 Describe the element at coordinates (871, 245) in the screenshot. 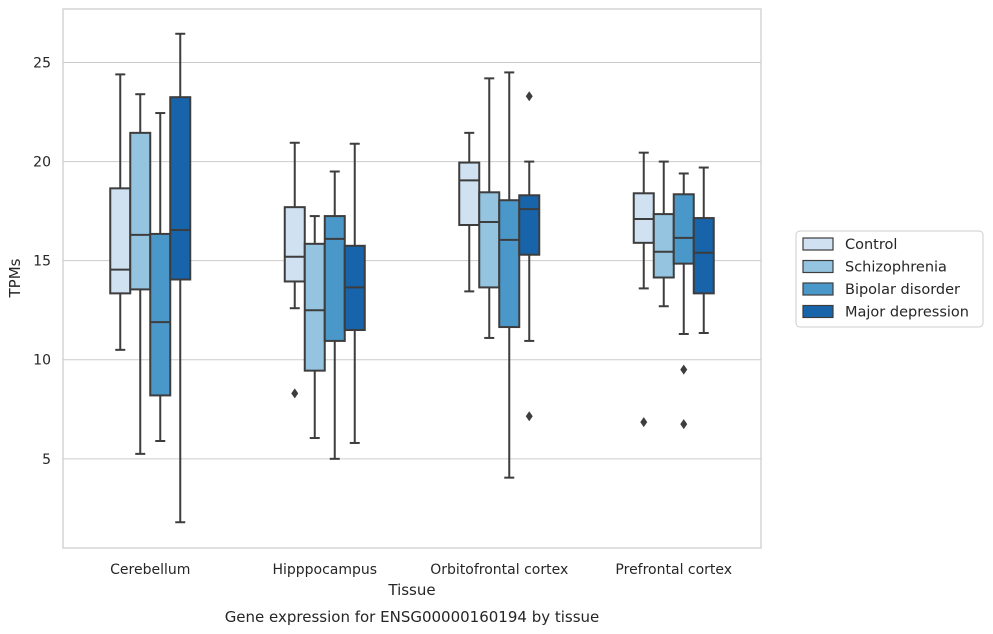

I see `legend-label: Control` at that location.